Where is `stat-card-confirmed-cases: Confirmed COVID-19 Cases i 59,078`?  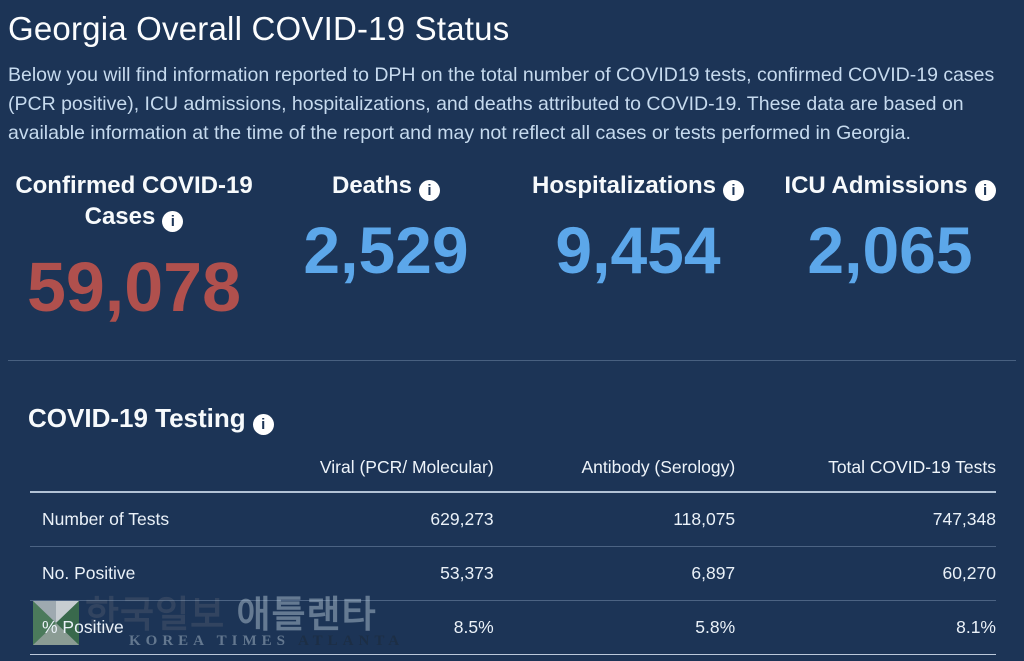
stat-card-confirmed-cases: Confirmed COVID-19 Cases i 59,078 is located at coordinates (134, 246).